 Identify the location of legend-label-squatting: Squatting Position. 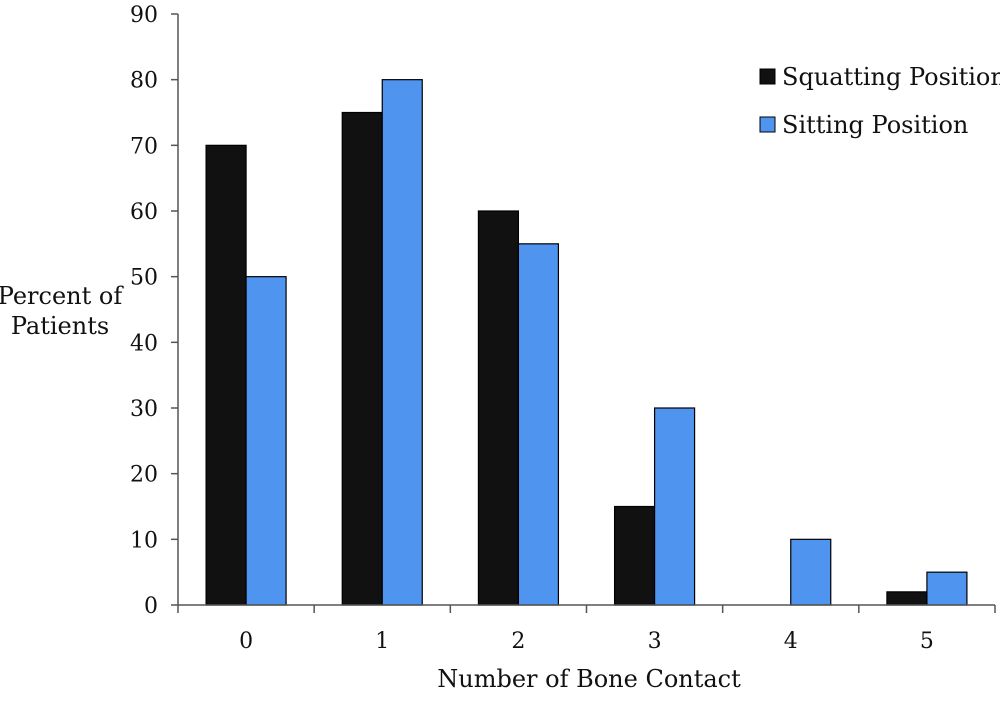
(891, 77).